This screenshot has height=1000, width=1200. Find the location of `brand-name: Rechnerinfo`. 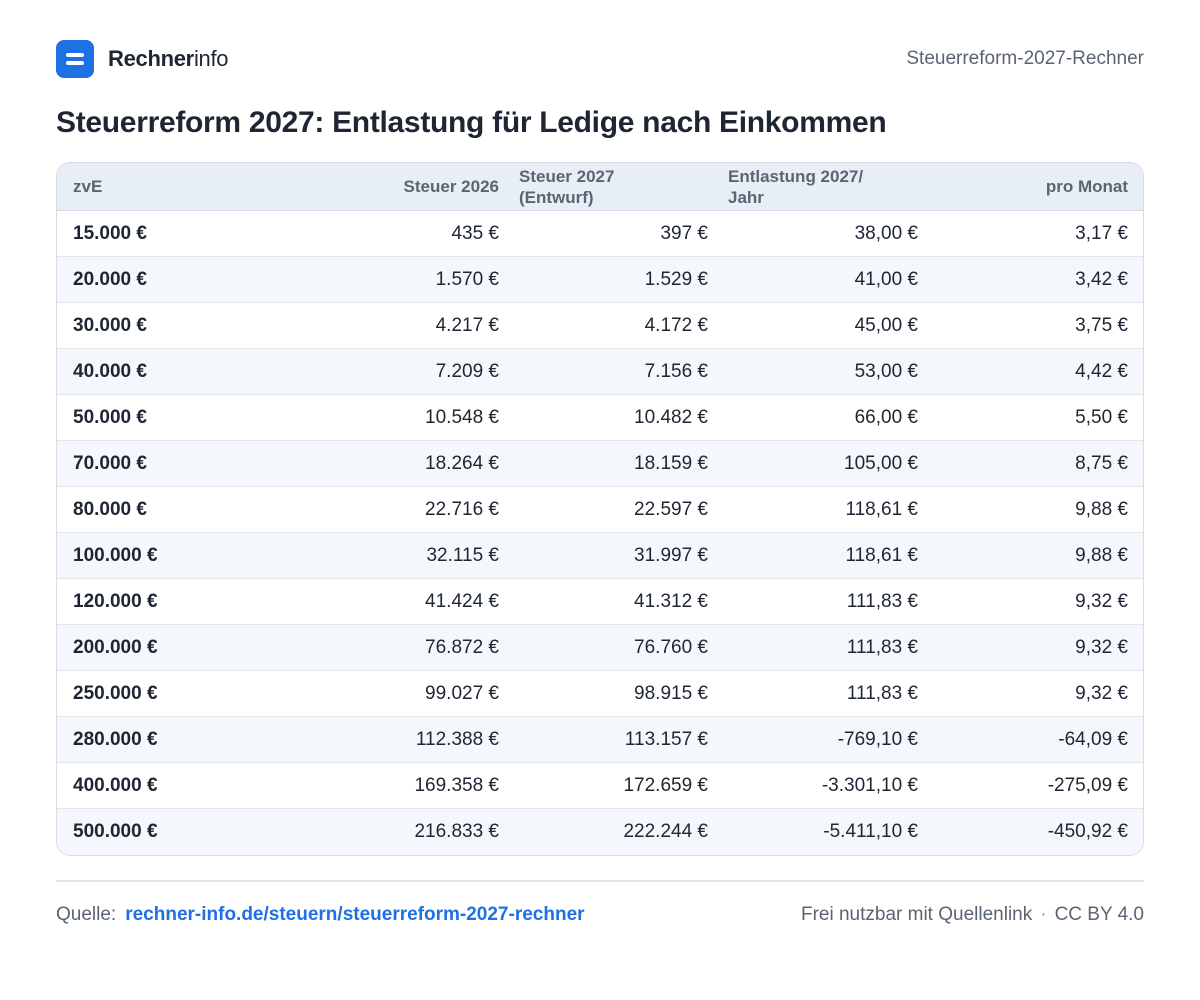

brand-name: Rechnerinfo is located at coordinates (168, 59).